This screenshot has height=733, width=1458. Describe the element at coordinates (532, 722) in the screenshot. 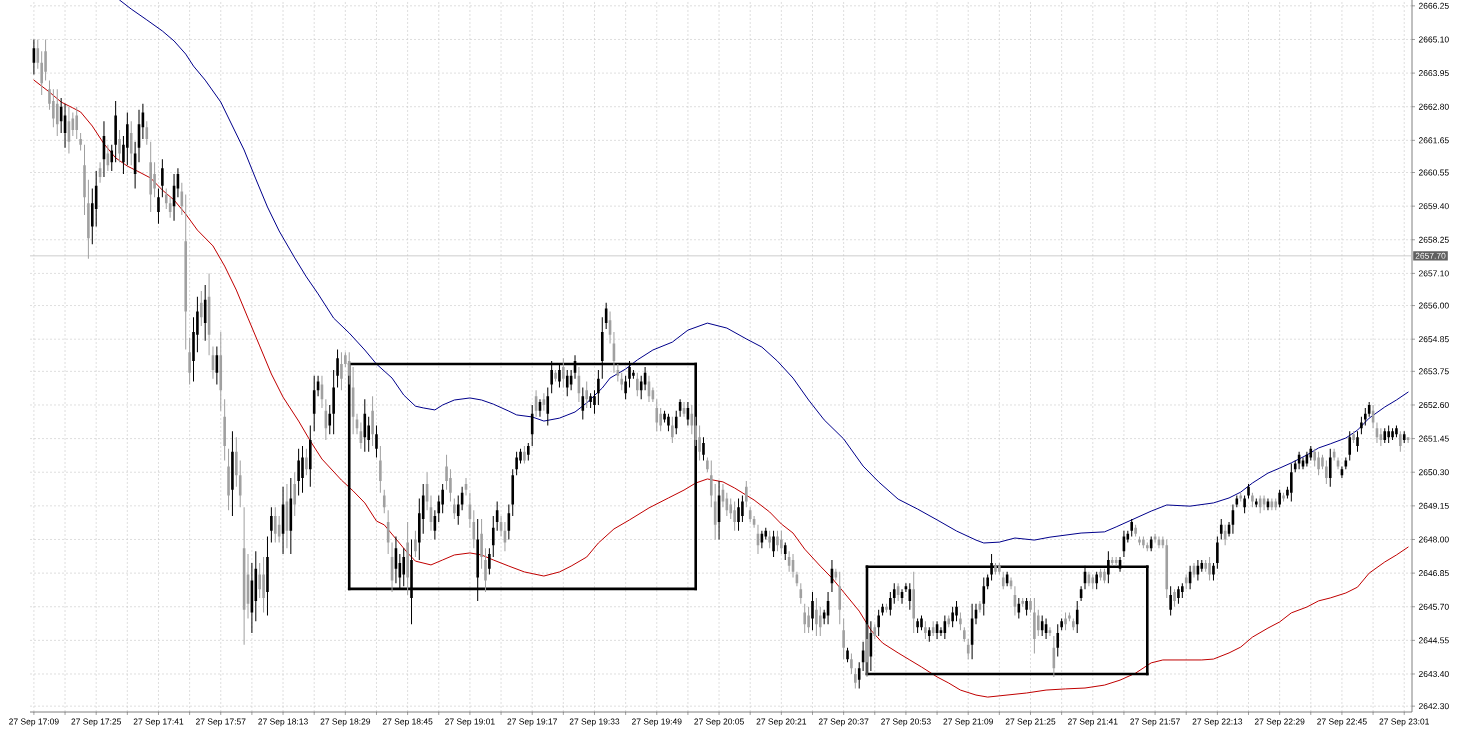

I see `x-tick-label: 27 Sep 19:17` at that location.